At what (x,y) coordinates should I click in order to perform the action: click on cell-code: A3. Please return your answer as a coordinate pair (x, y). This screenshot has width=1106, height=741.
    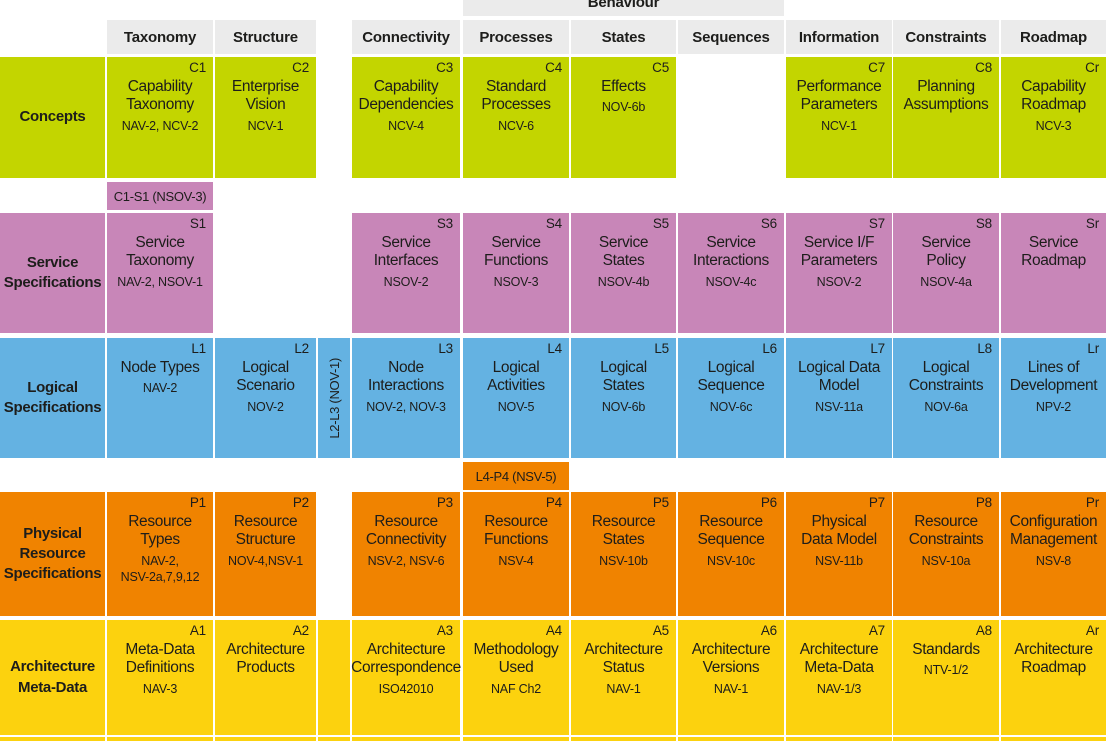
    Looking at the image, I should click on (444, 630).